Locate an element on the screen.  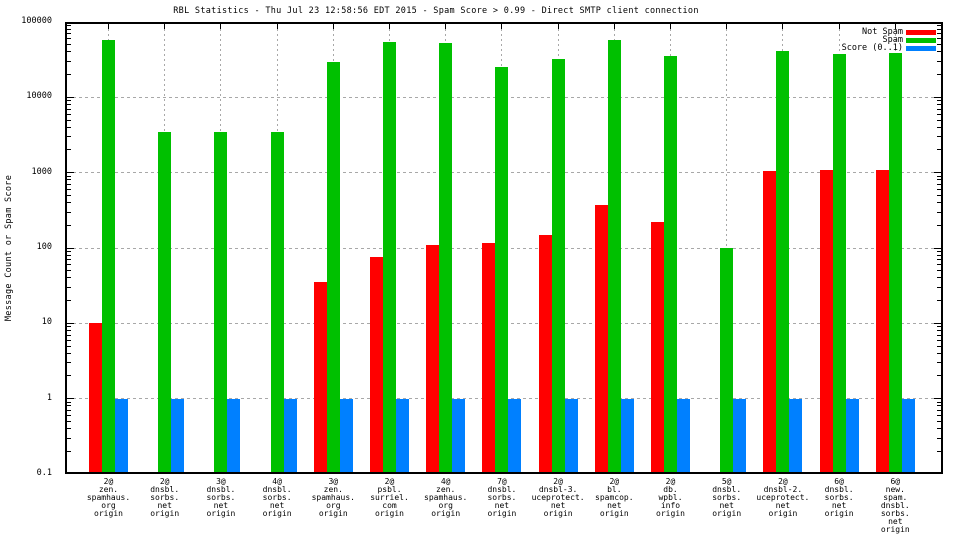
x-tick-label: 7@ dnsbl. sorbs. net origin is located at coordinates (502, 497).